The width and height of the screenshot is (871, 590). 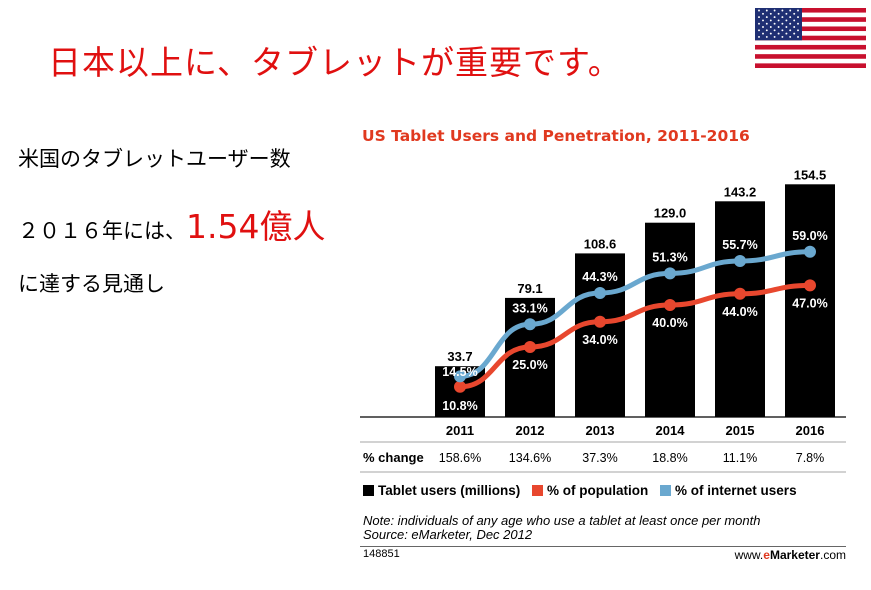 I want to click on bar-2015, so click(x=740, y=309).